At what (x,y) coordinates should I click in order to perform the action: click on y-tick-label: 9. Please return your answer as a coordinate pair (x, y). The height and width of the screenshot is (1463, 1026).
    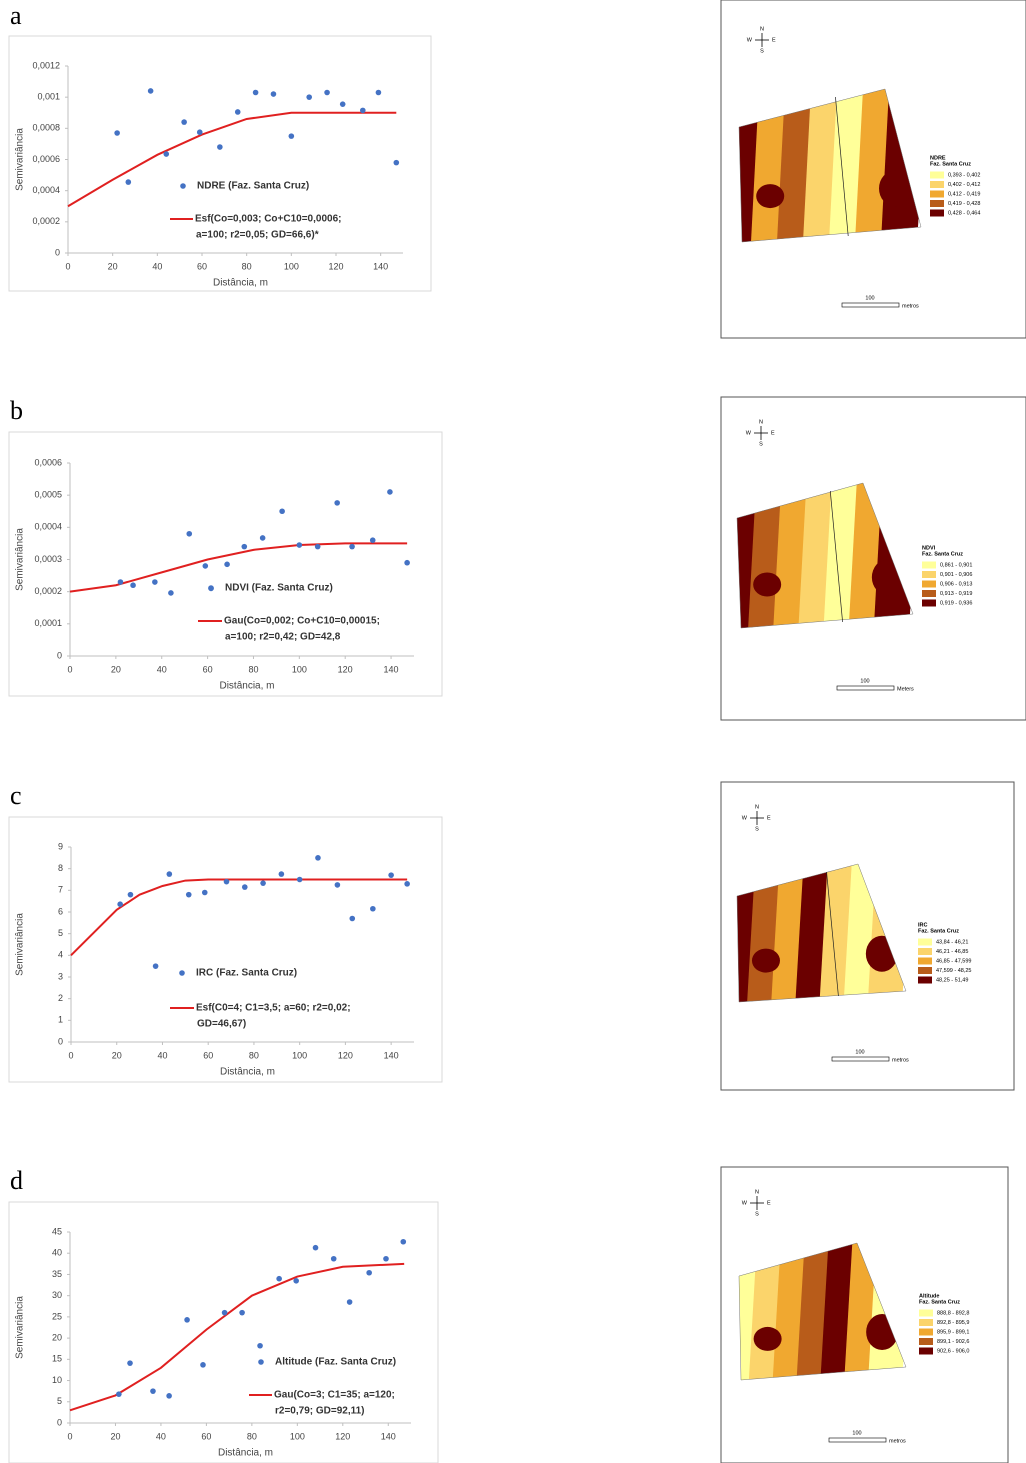
    Looking at the image, I should click on (60, 846).